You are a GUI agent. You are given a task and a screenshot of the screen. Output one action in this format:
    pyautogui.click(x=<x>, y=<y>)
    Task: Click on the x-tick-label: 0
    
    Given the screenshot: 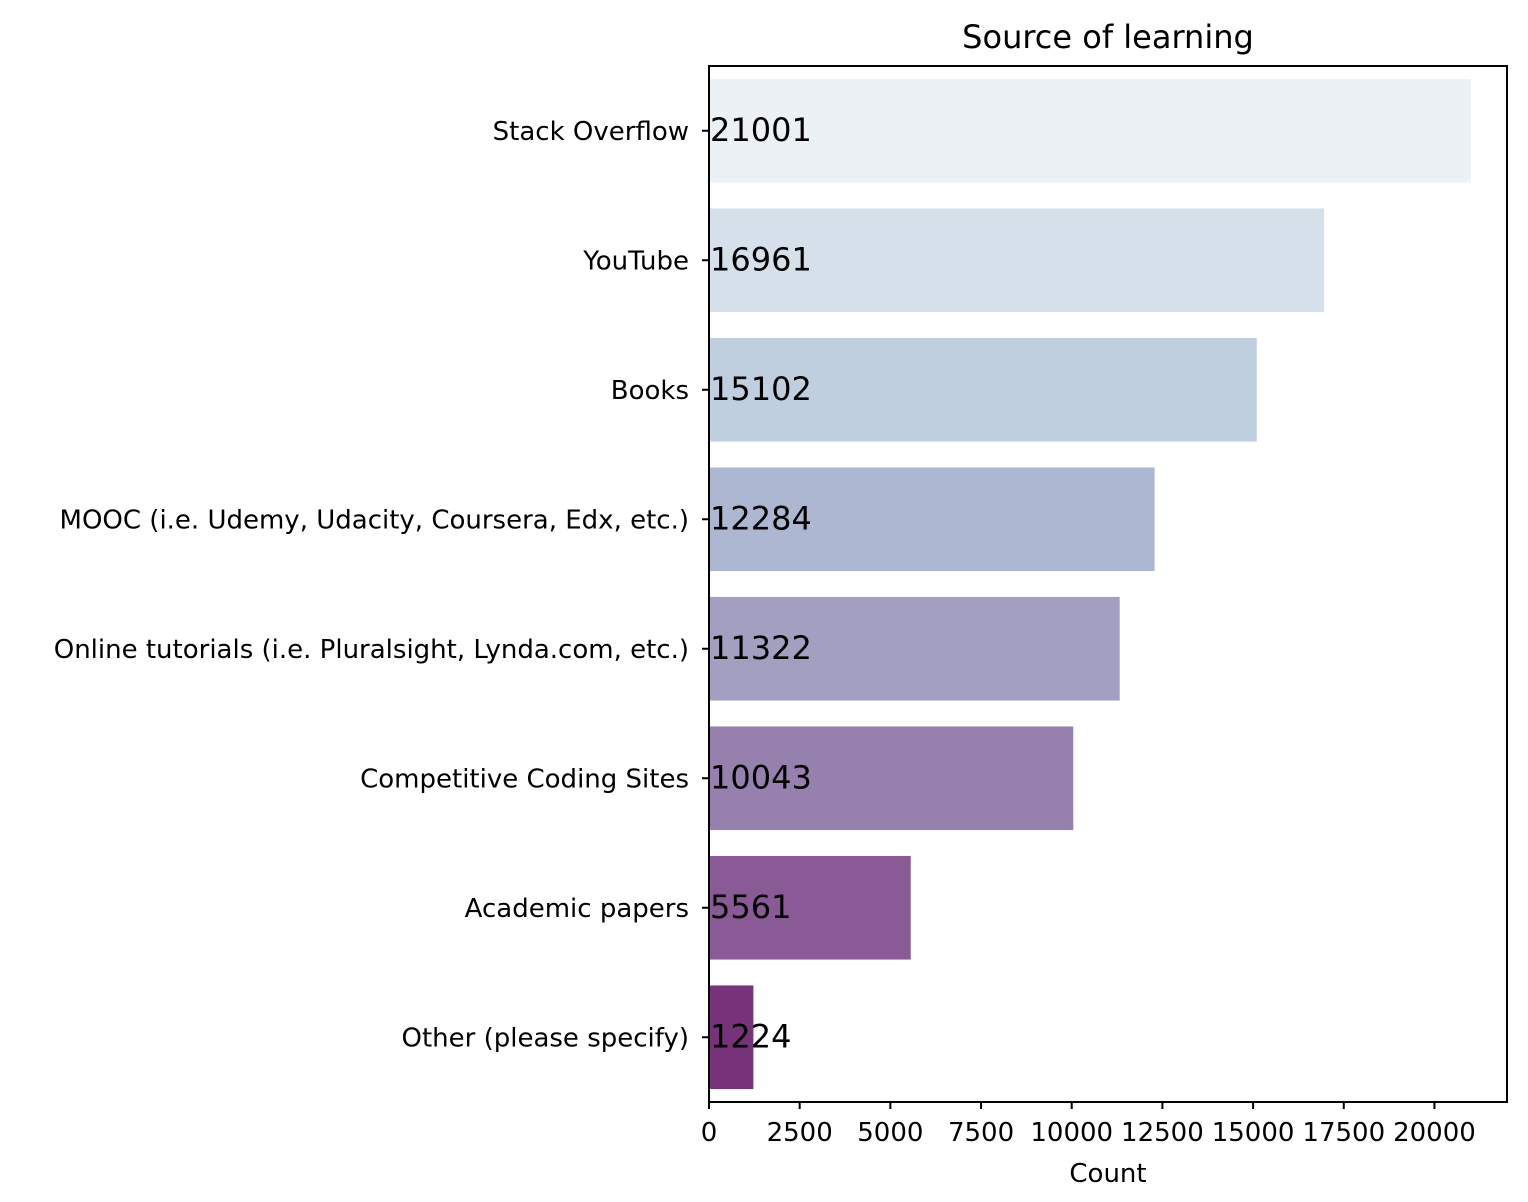 What is the action you would take?
    pyautogui.click(x=709, y=1133)
    